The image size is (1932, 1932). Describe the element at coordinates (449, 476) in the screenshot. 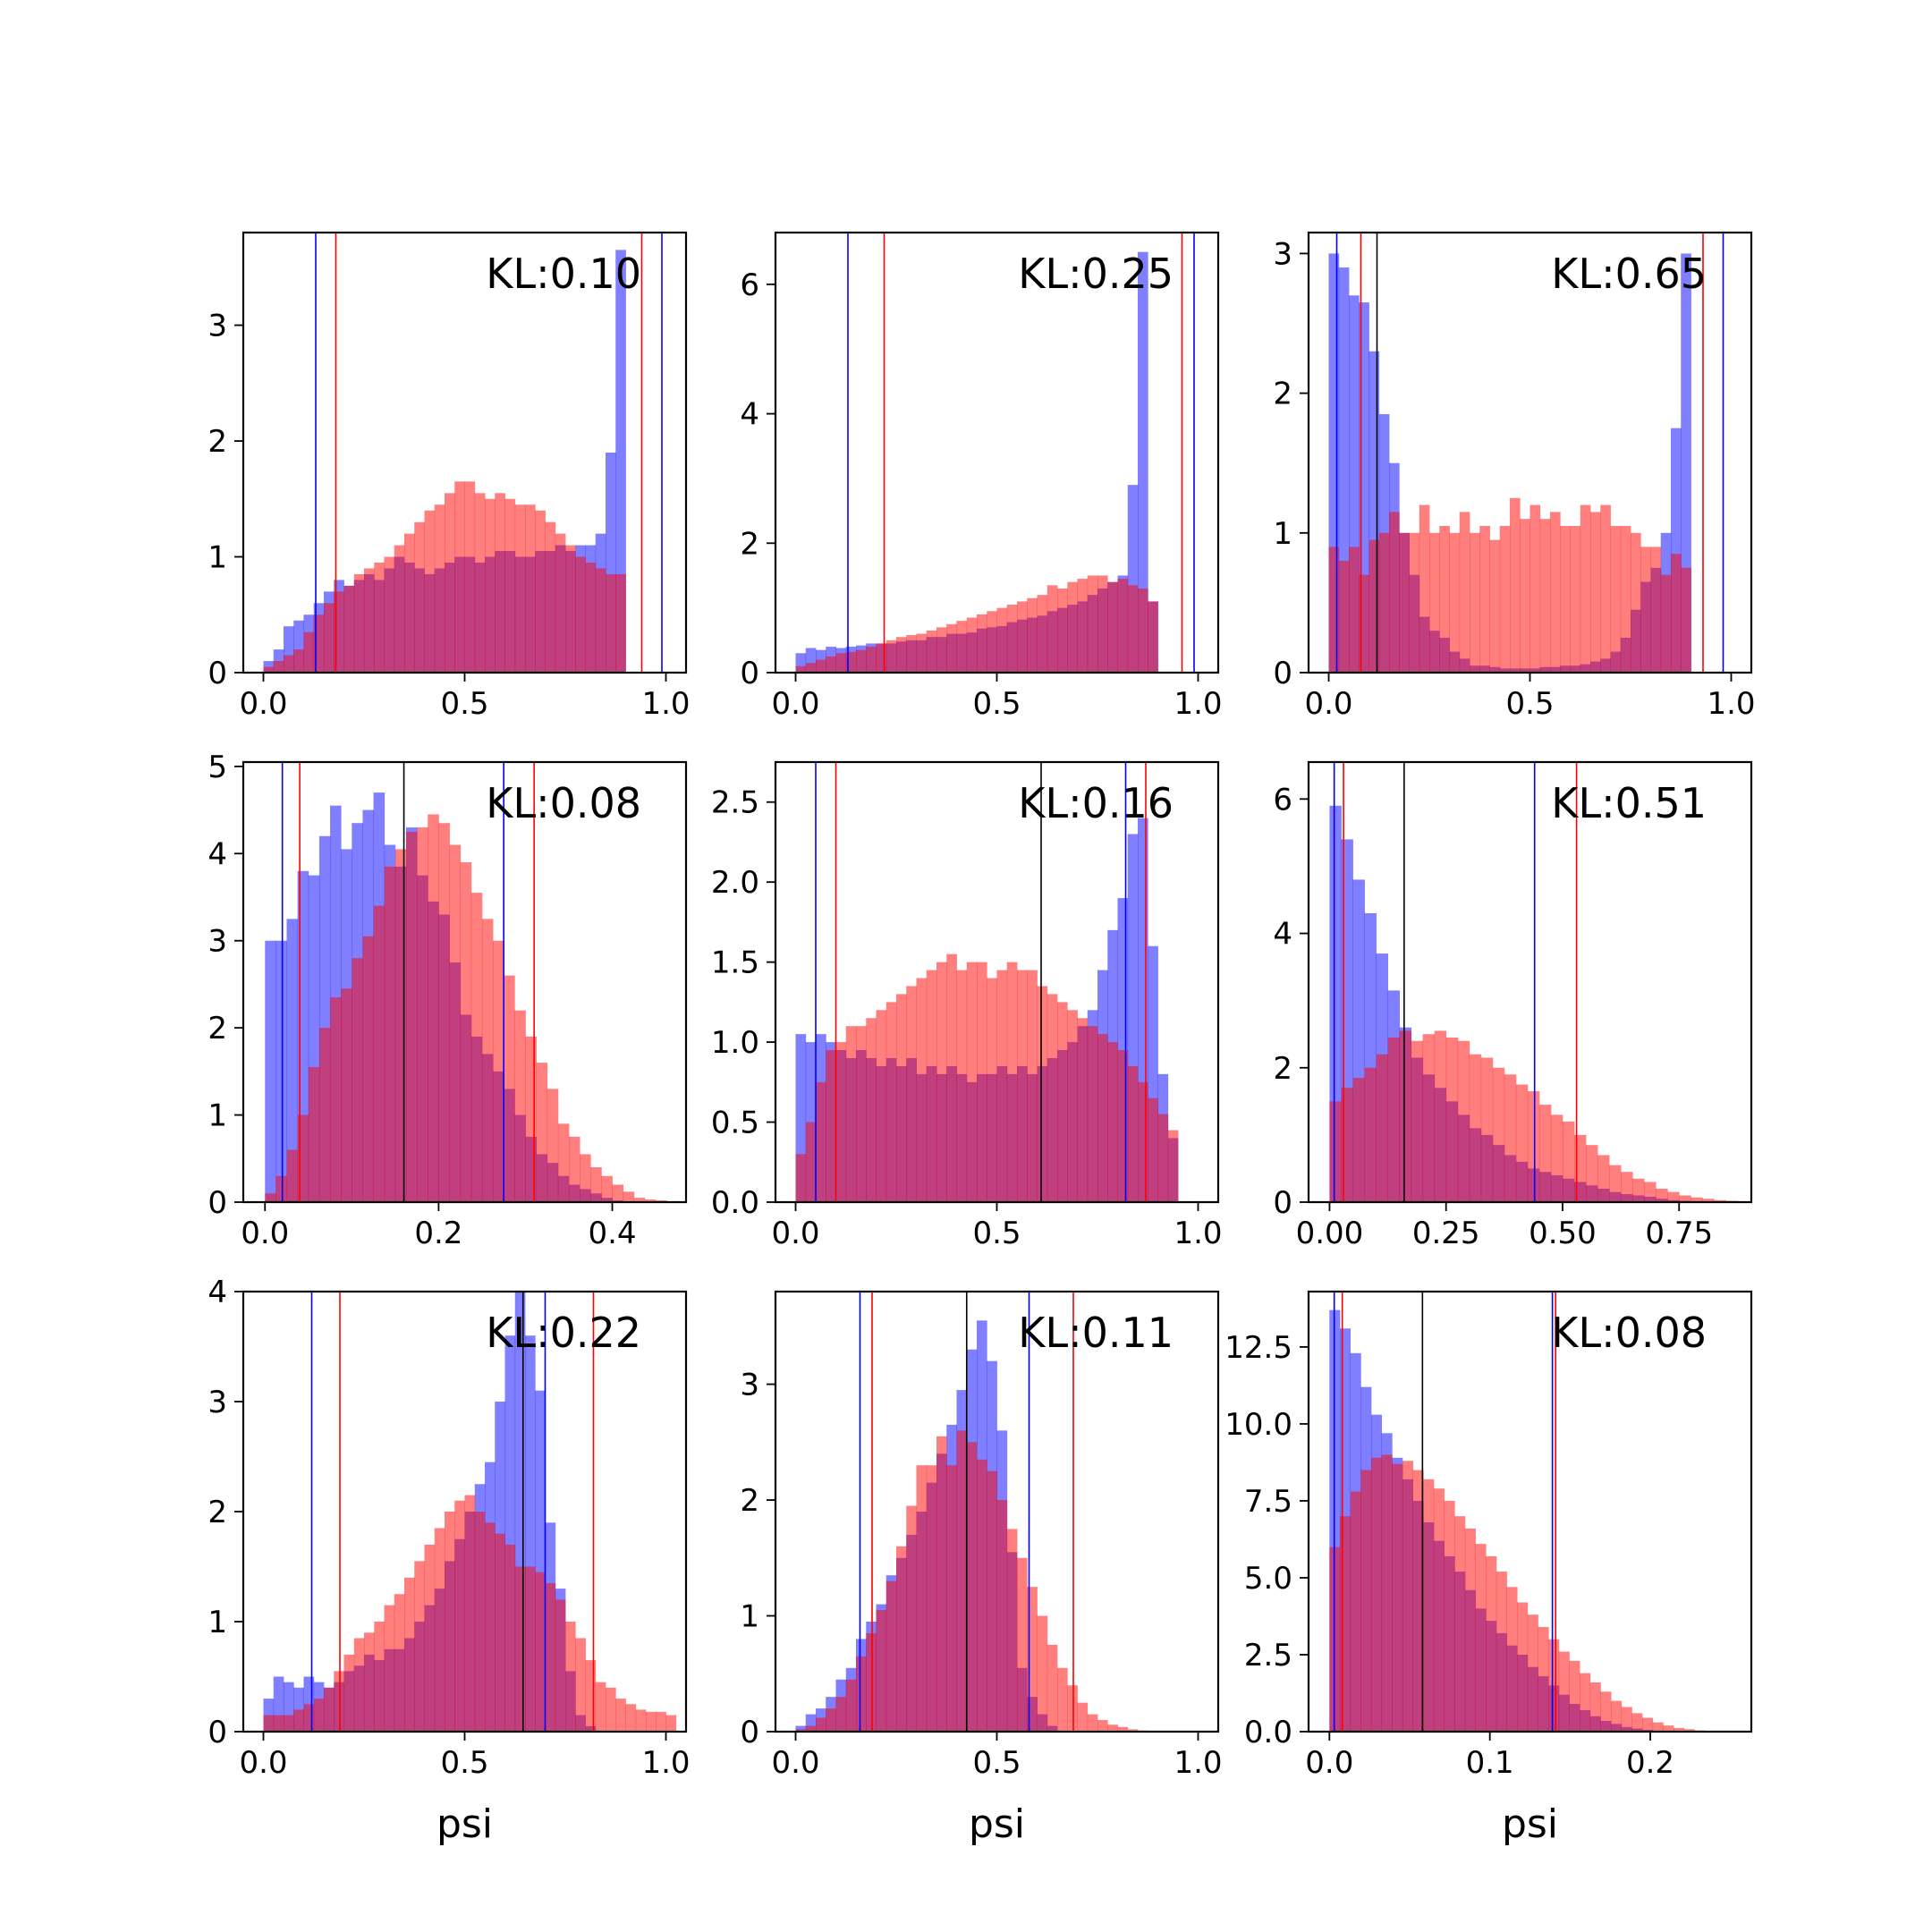

I see `subplot-a: 0.0 0.5 1.0 0 1 2 3 KL:0.10` at that location.